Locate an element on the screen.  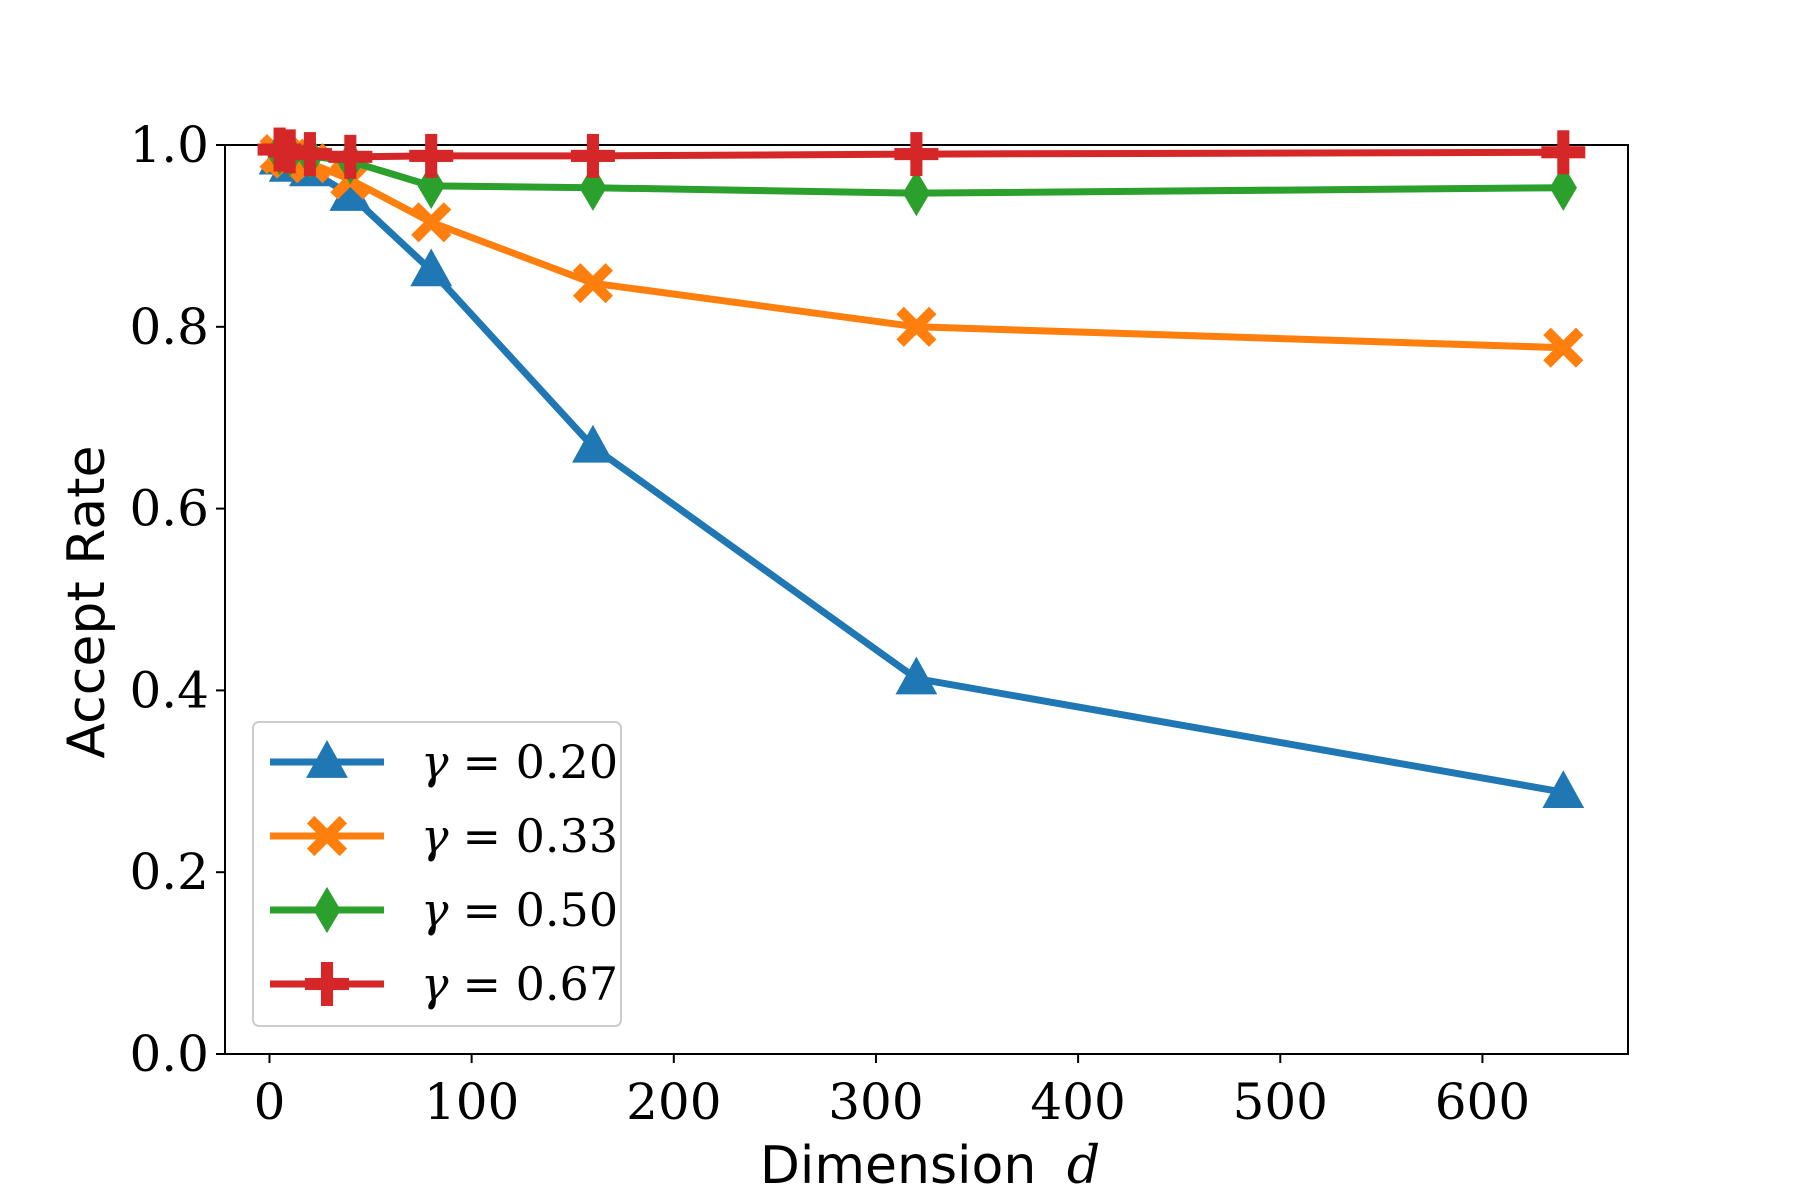
x-axis-title: Dimension d is located at coordinates (930, 1166).